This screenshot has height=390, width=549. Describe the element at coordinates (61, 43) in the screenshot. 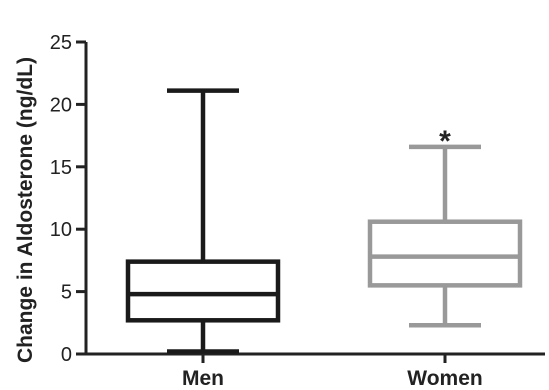

I see `y-tick-label: 25` at that location.